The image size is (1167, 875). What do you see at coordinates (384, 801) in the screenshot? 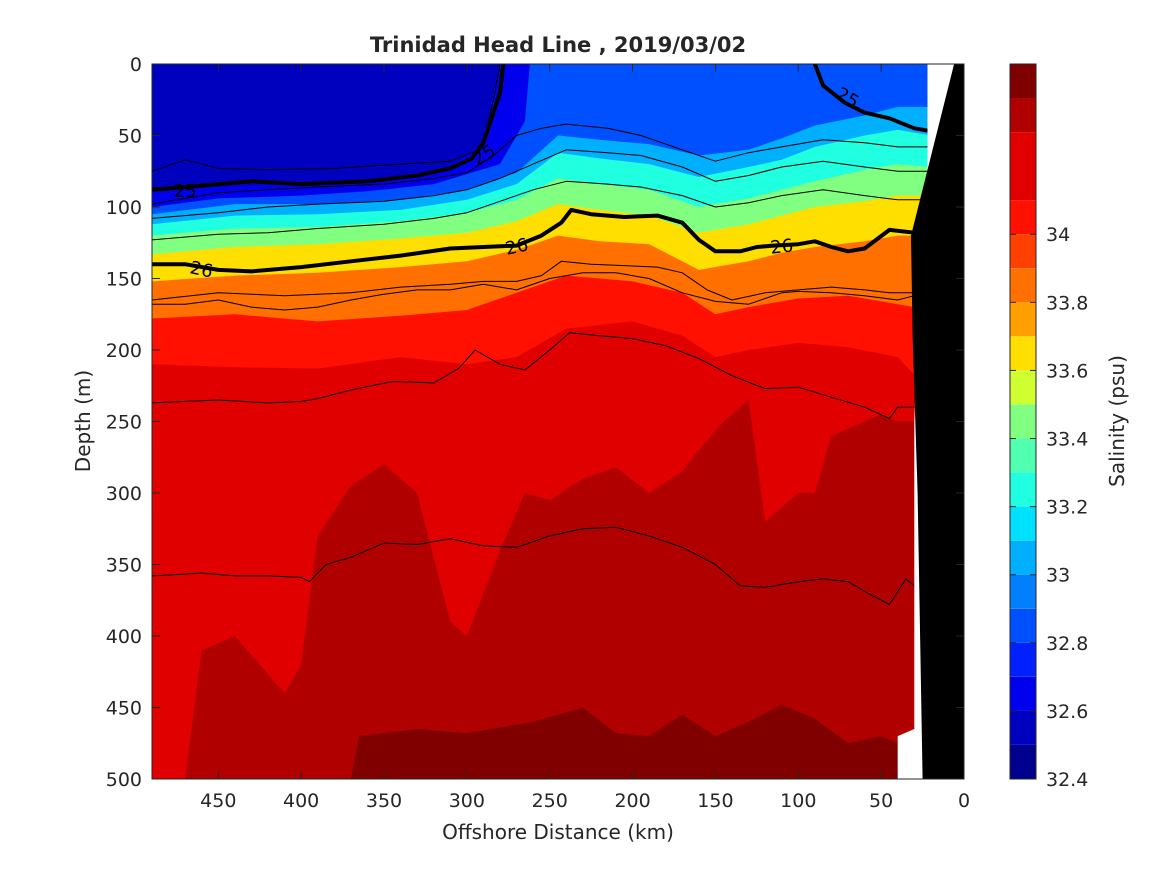
I see `x-tick-label: 350` at bounding box center [384, 801].